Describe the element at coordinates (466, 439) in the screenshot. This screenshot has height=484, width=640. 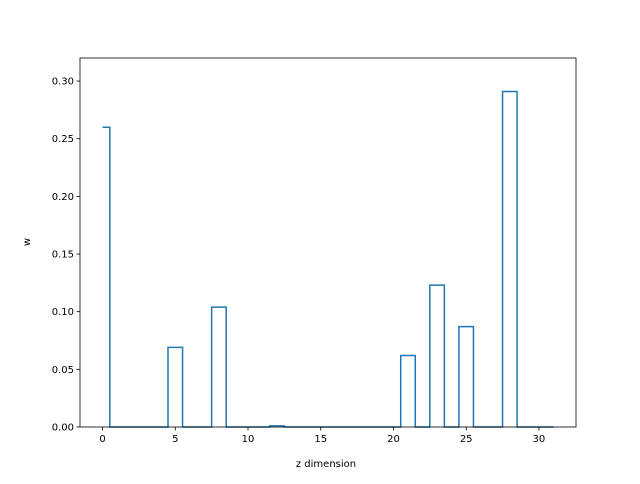
I see `x-tick-label: 25` at that location.